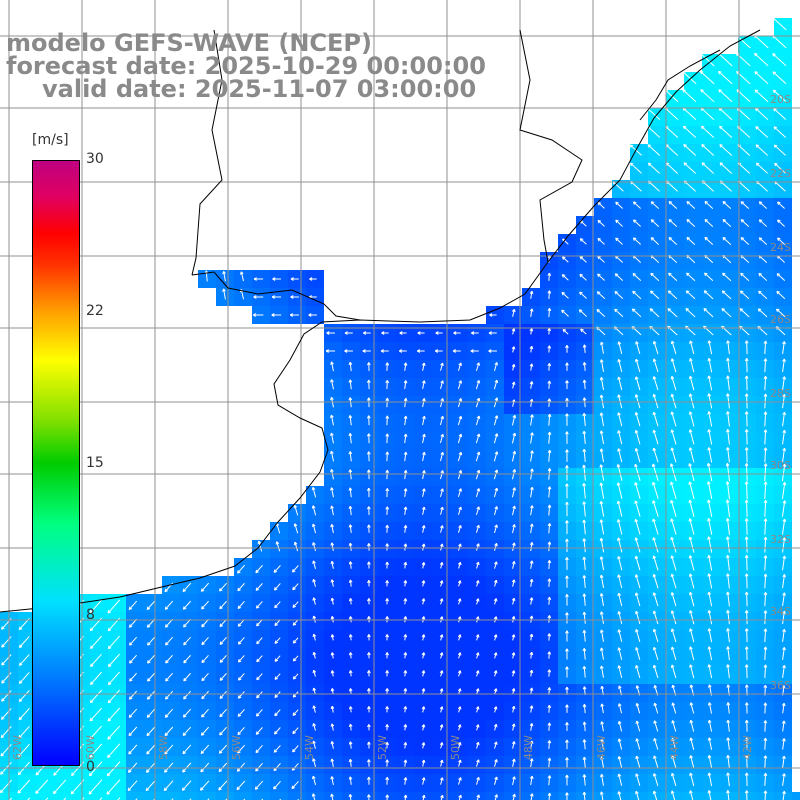 This screenshot has height=800, width=800. What do you see at coordinates (674, 747) in the screenshot?
I see `lon-label: 44W` at bounding box center [674, 747].